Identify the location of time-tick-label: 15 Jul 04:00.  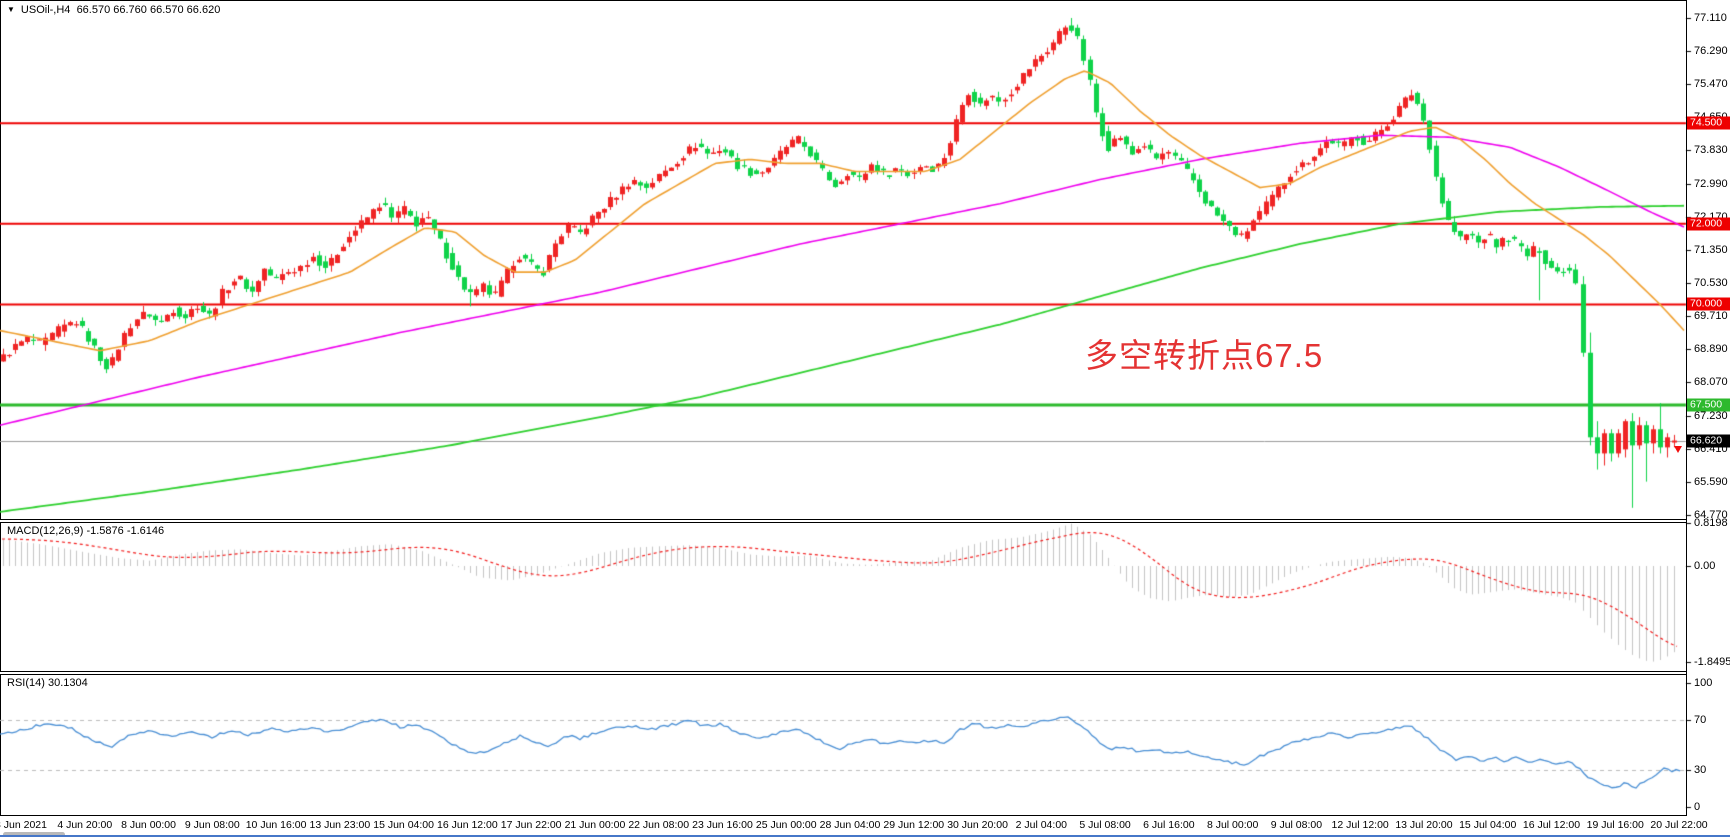
(1488, 825).